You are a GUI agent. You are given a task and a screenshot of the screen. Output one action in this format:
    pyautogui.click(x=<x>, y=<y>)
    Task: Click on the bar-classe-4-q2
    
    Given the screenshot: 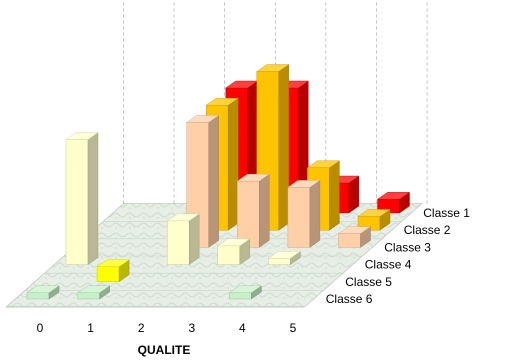 What is the action you would take?
    pyautogui.click(x=183, y=239)
    